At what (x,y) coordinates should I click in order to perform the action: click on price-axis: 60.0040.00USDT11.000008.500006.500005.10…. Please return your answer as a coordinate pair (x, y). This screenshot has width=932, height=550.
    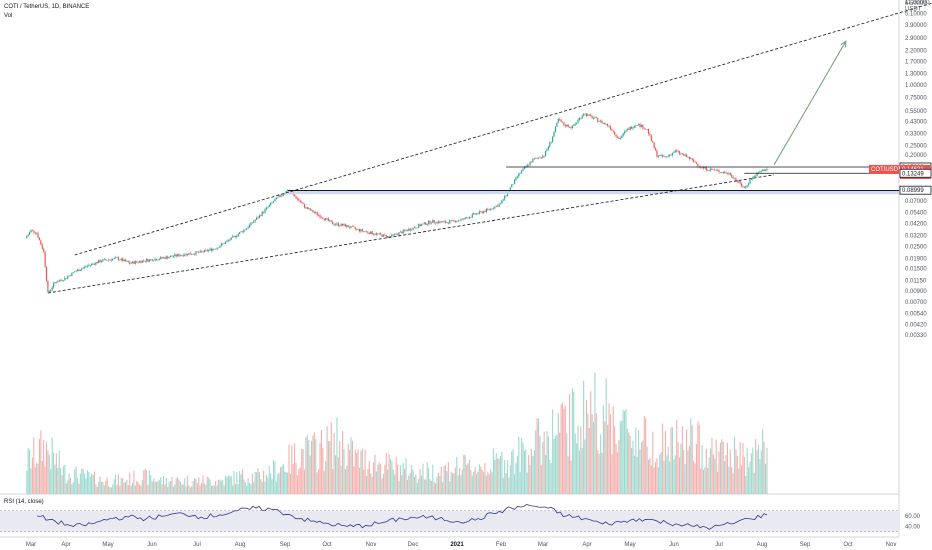
    Looking at the image, I should click on (917, 265).